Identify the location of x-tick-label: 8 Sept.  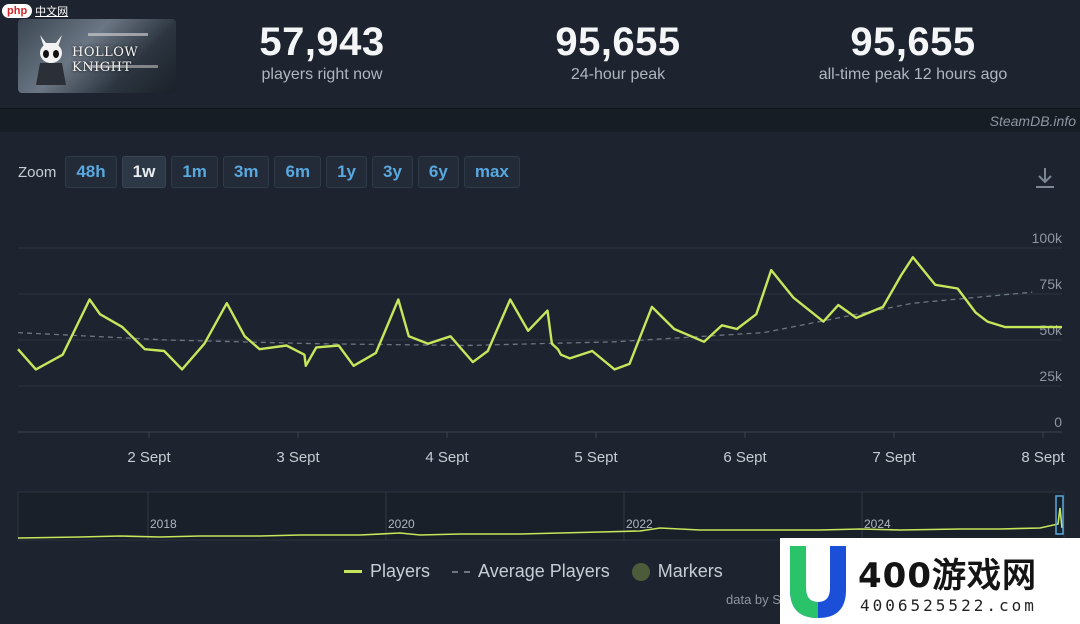
(1043, 457).